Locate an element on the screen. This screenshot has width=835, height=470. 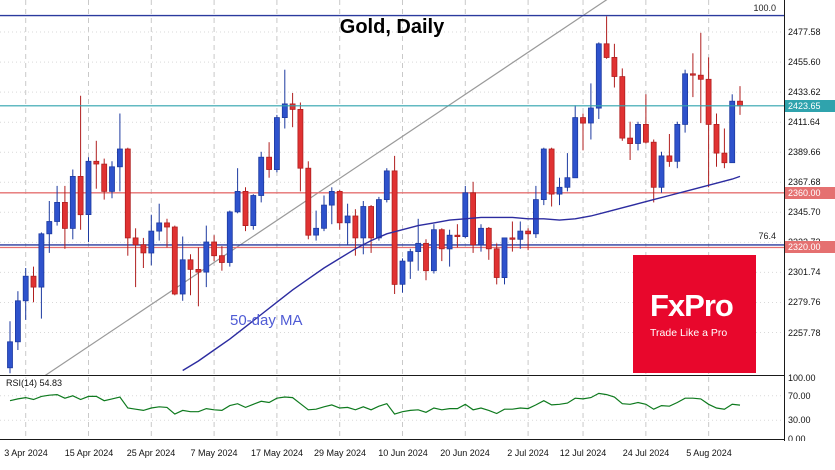
date-tick-label: 12 Jul 2024 is located at coordinates (583, 453).